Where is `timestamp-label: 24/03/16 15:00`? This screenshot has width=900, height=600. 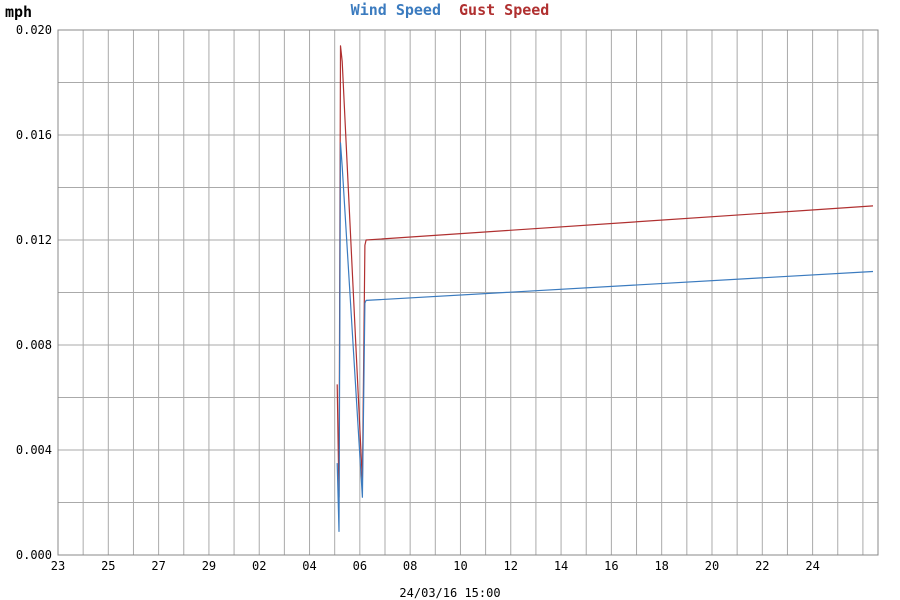
timestamp-label: 24/03/16 15:00 is located at coordinates (449, 593).